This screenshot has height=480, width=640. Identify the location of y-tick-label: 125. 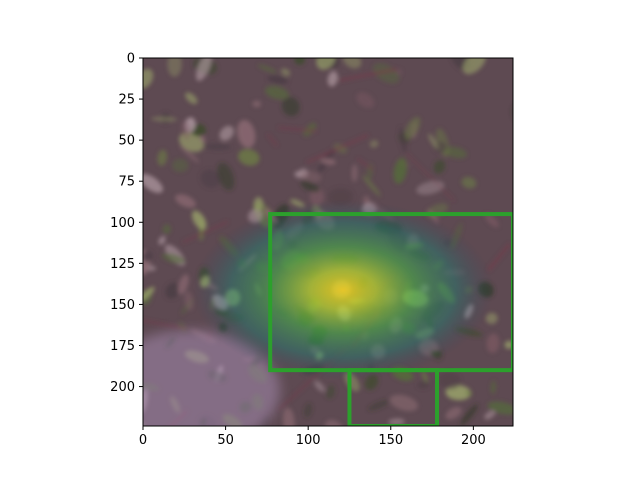
(122, 264).